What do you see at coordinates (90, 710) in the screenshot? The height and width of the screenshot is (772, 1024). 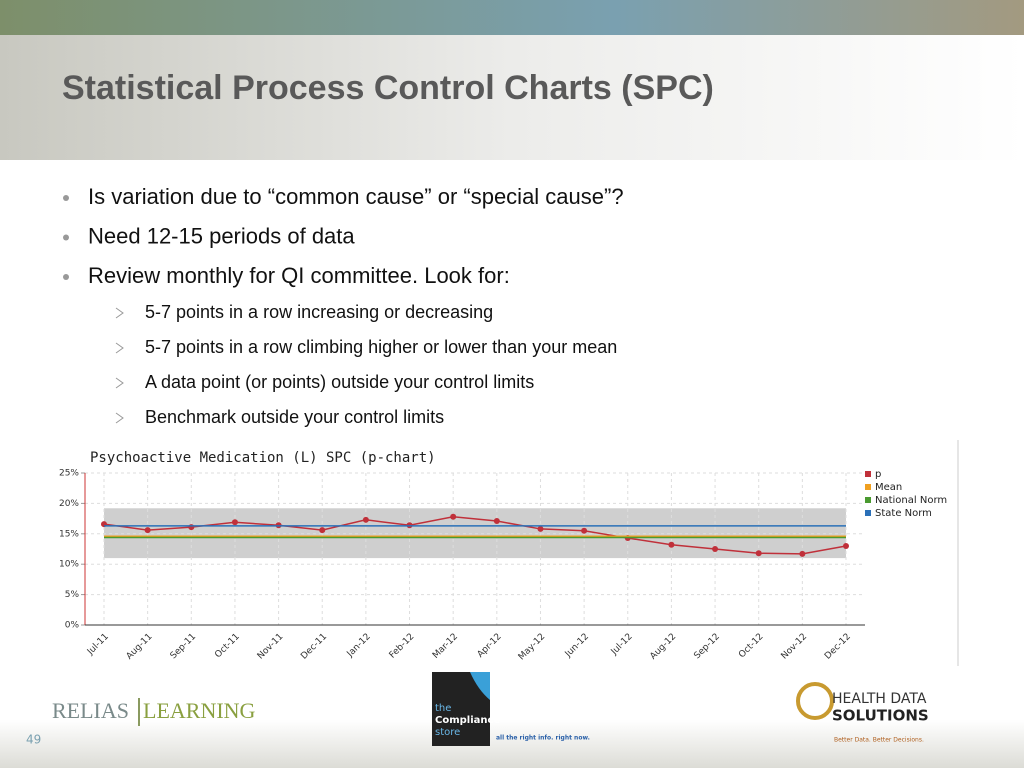 I see `logo-text: RELIAS` at bounding box center [90, 710].